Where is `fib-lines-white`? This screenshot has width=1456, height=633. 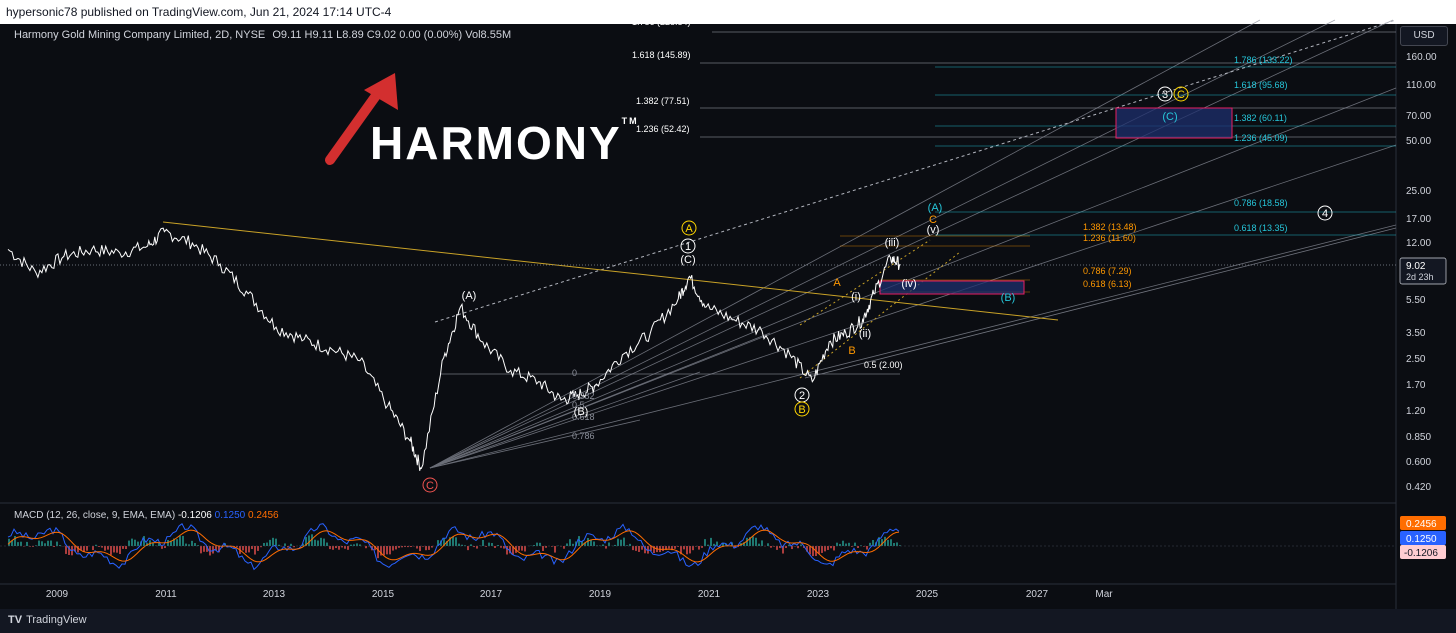
fib-lines-white is located at coordinates (1048, 84).